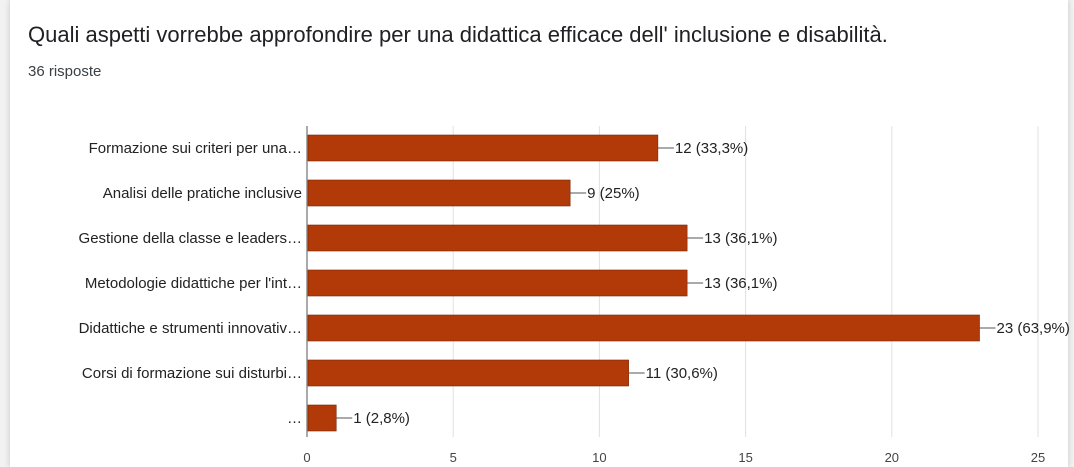 Image resolution: width=1074 pixels, height=467 pixels. I want to click on data-label: 11 (30,6%), so click(682, 373).